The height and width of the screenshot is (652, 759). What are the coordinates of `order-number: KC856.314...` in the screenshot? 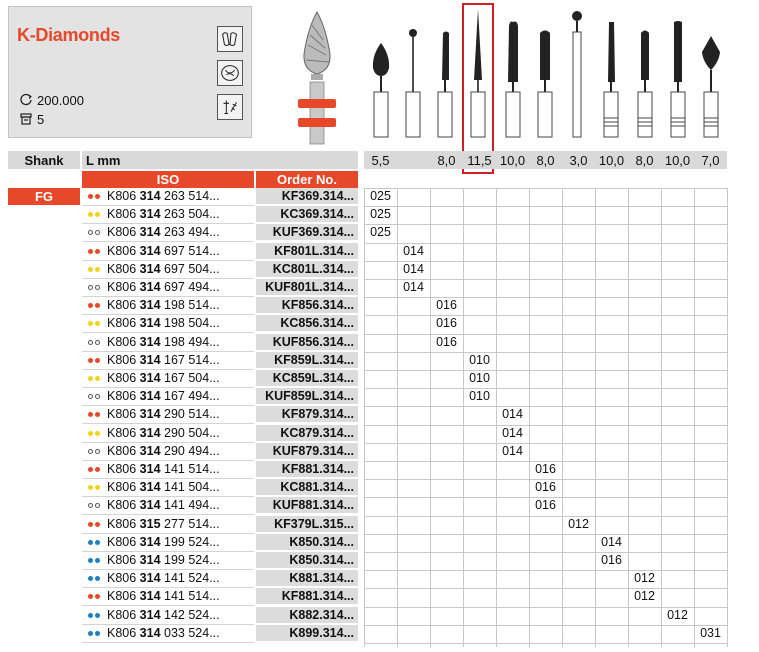 It's located at (307, 323).